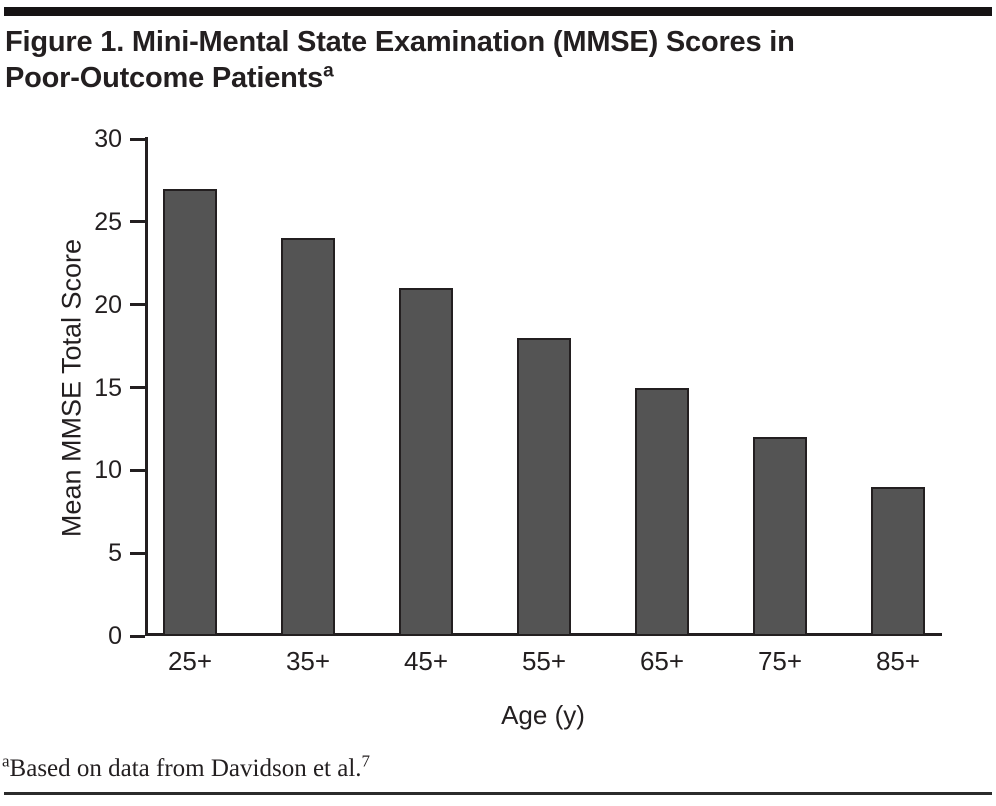 The height and width of the screenshot is (806, 996). I want to click on x-tick-label-45+: 45+, so click(426, 661).